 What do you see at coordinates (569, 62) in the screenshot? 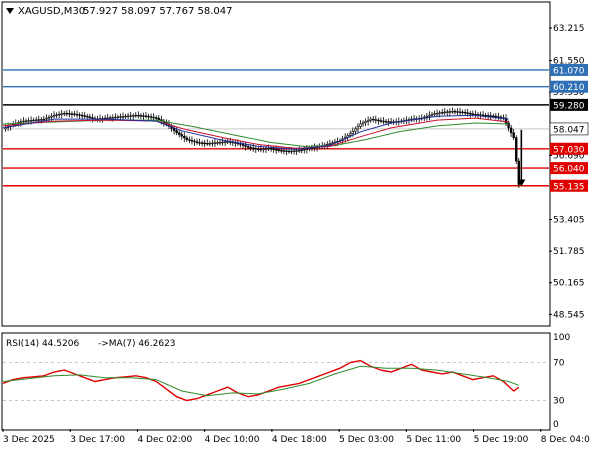
I see `price-tick-label: 61.550` at bounding box center [569, 62].